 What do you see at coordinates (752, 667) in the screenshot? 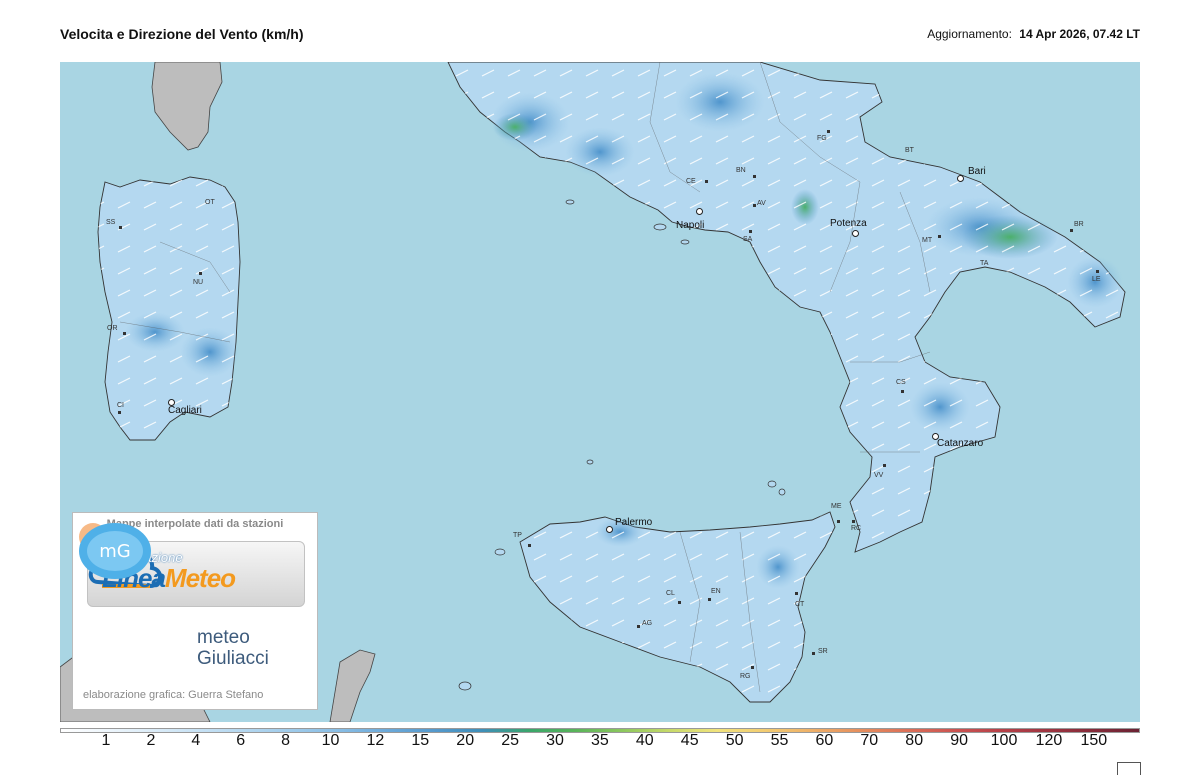
I see `province-dot-rg` at bounding box center [752, 667].